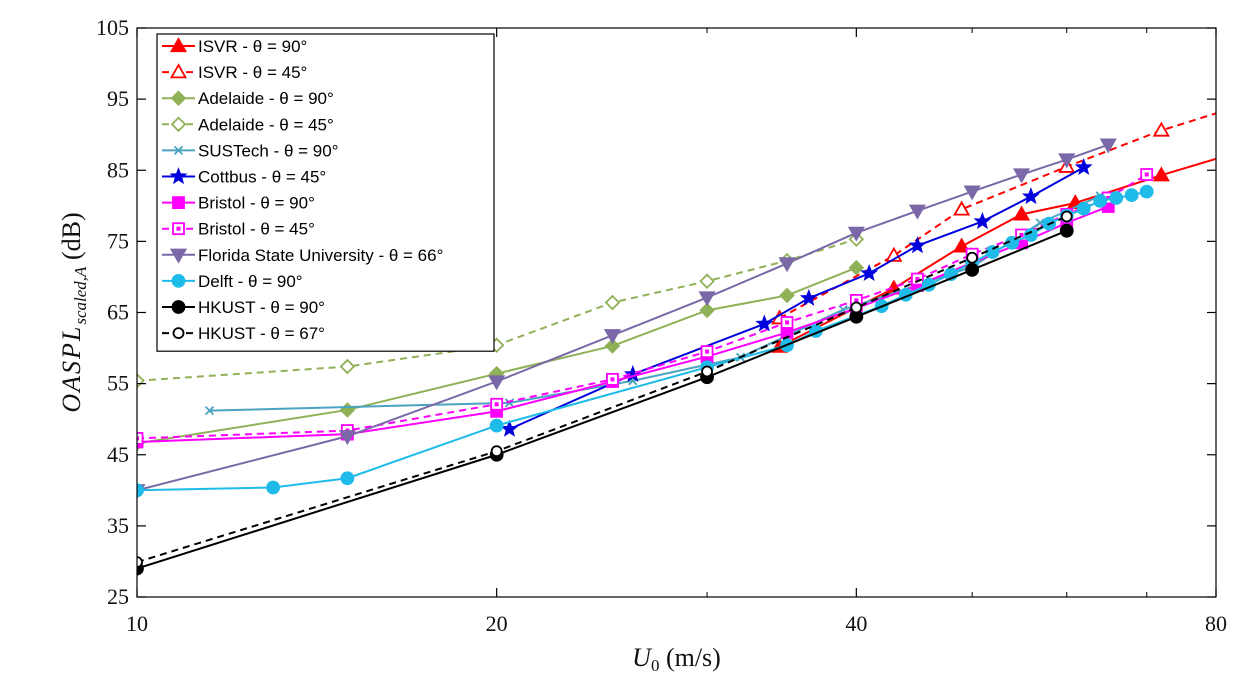  Describe the element at coordinates (261, 307) in the screenshot. I see `legend-label: HKUST - θ = 90°` at that location.